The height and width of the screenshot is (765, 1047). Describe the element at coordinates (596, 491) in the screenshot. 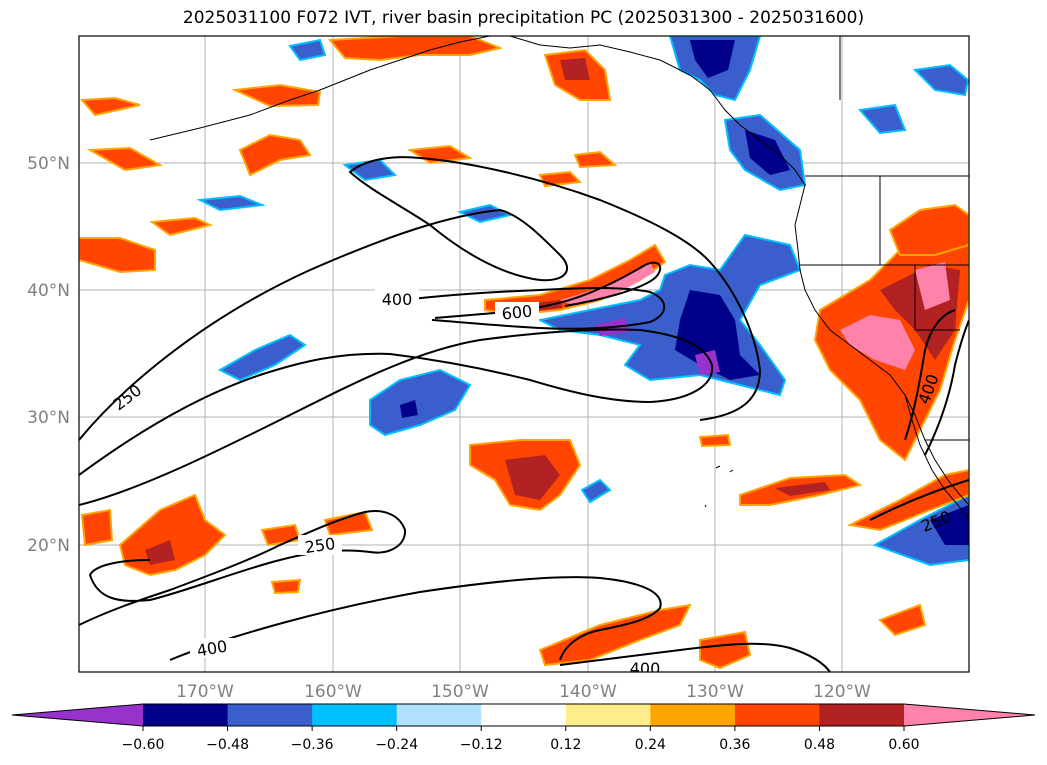

I see `neg-blob-small-e` at that location.